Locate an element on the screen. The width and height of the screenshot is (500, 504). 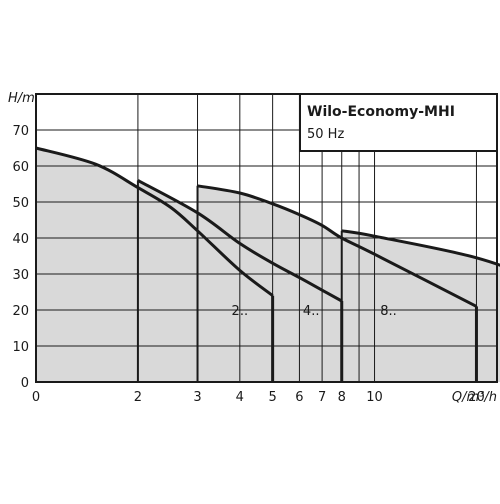
x-tick-label: 4 is located at coordinates (240, 397).